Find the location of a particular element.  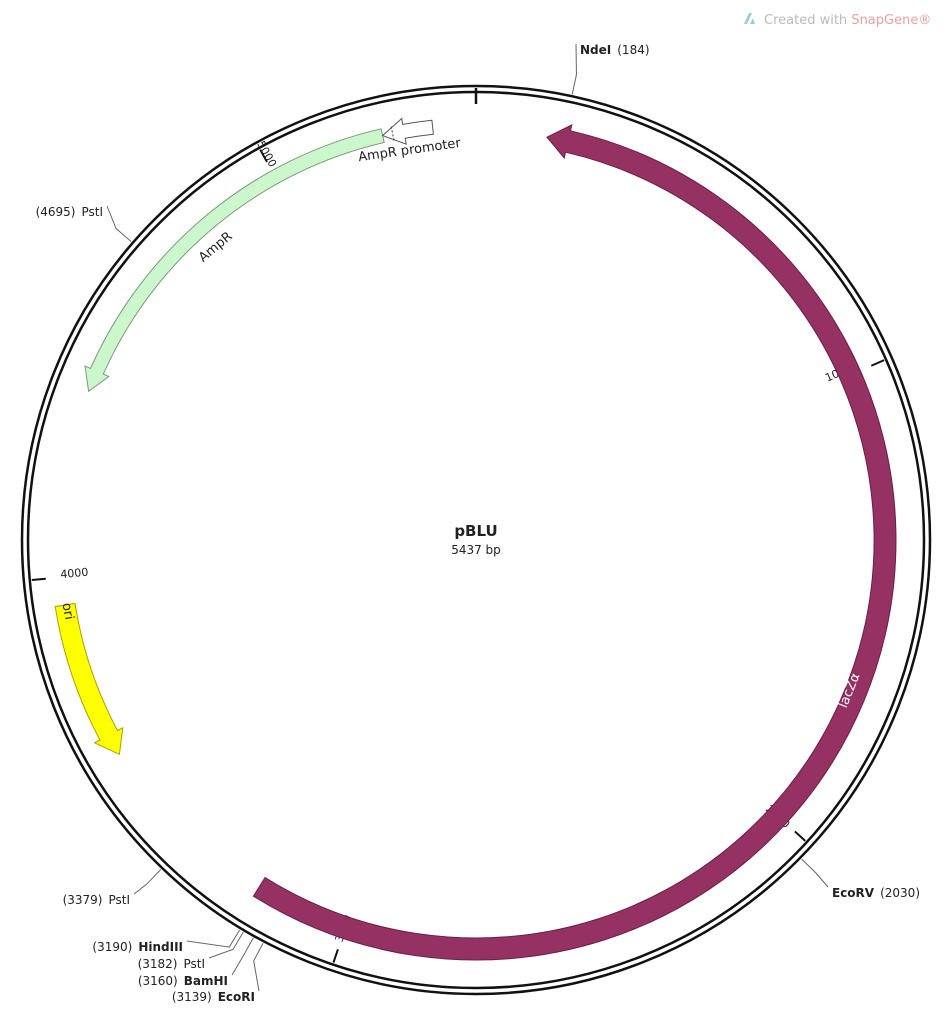

site-name: HindIII is located at coordinates (160, 947).